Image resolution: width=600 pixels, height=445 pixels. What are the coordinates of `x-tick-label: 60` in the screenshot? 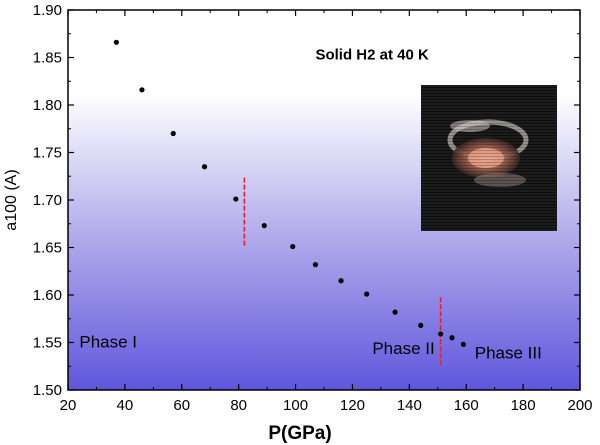 It's located at (181, 405).